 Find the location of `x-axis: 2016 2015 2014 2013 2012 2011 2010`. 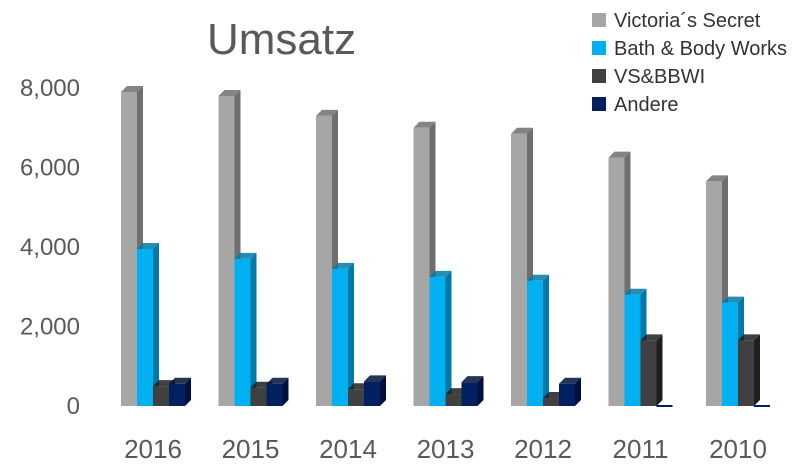

x-axis: 2016 2015 2014 2013 2012 2011 2010 is located at coordinates (445, 449).